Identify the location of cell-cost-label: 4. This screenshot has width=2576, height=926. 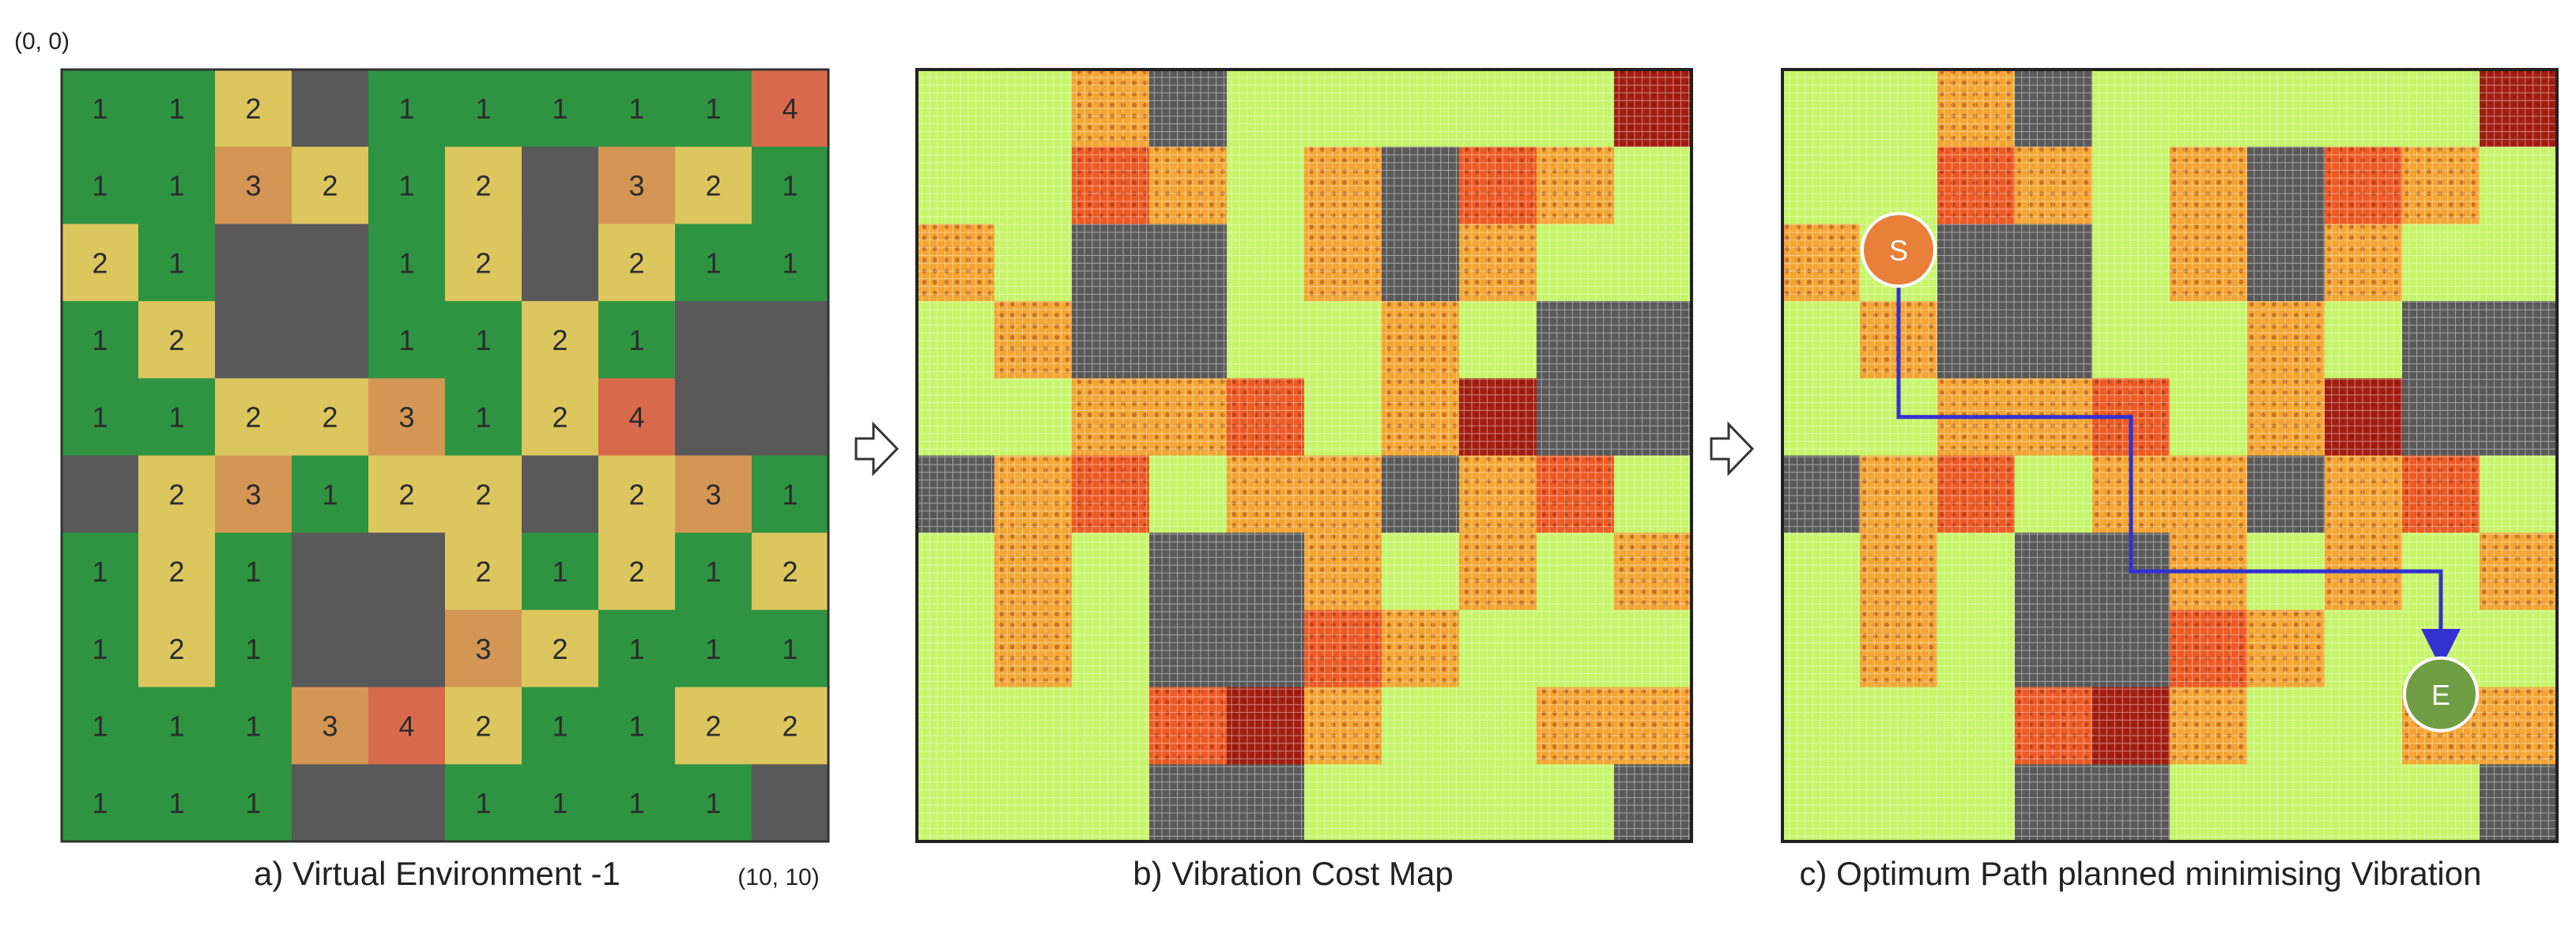
(790, 108).